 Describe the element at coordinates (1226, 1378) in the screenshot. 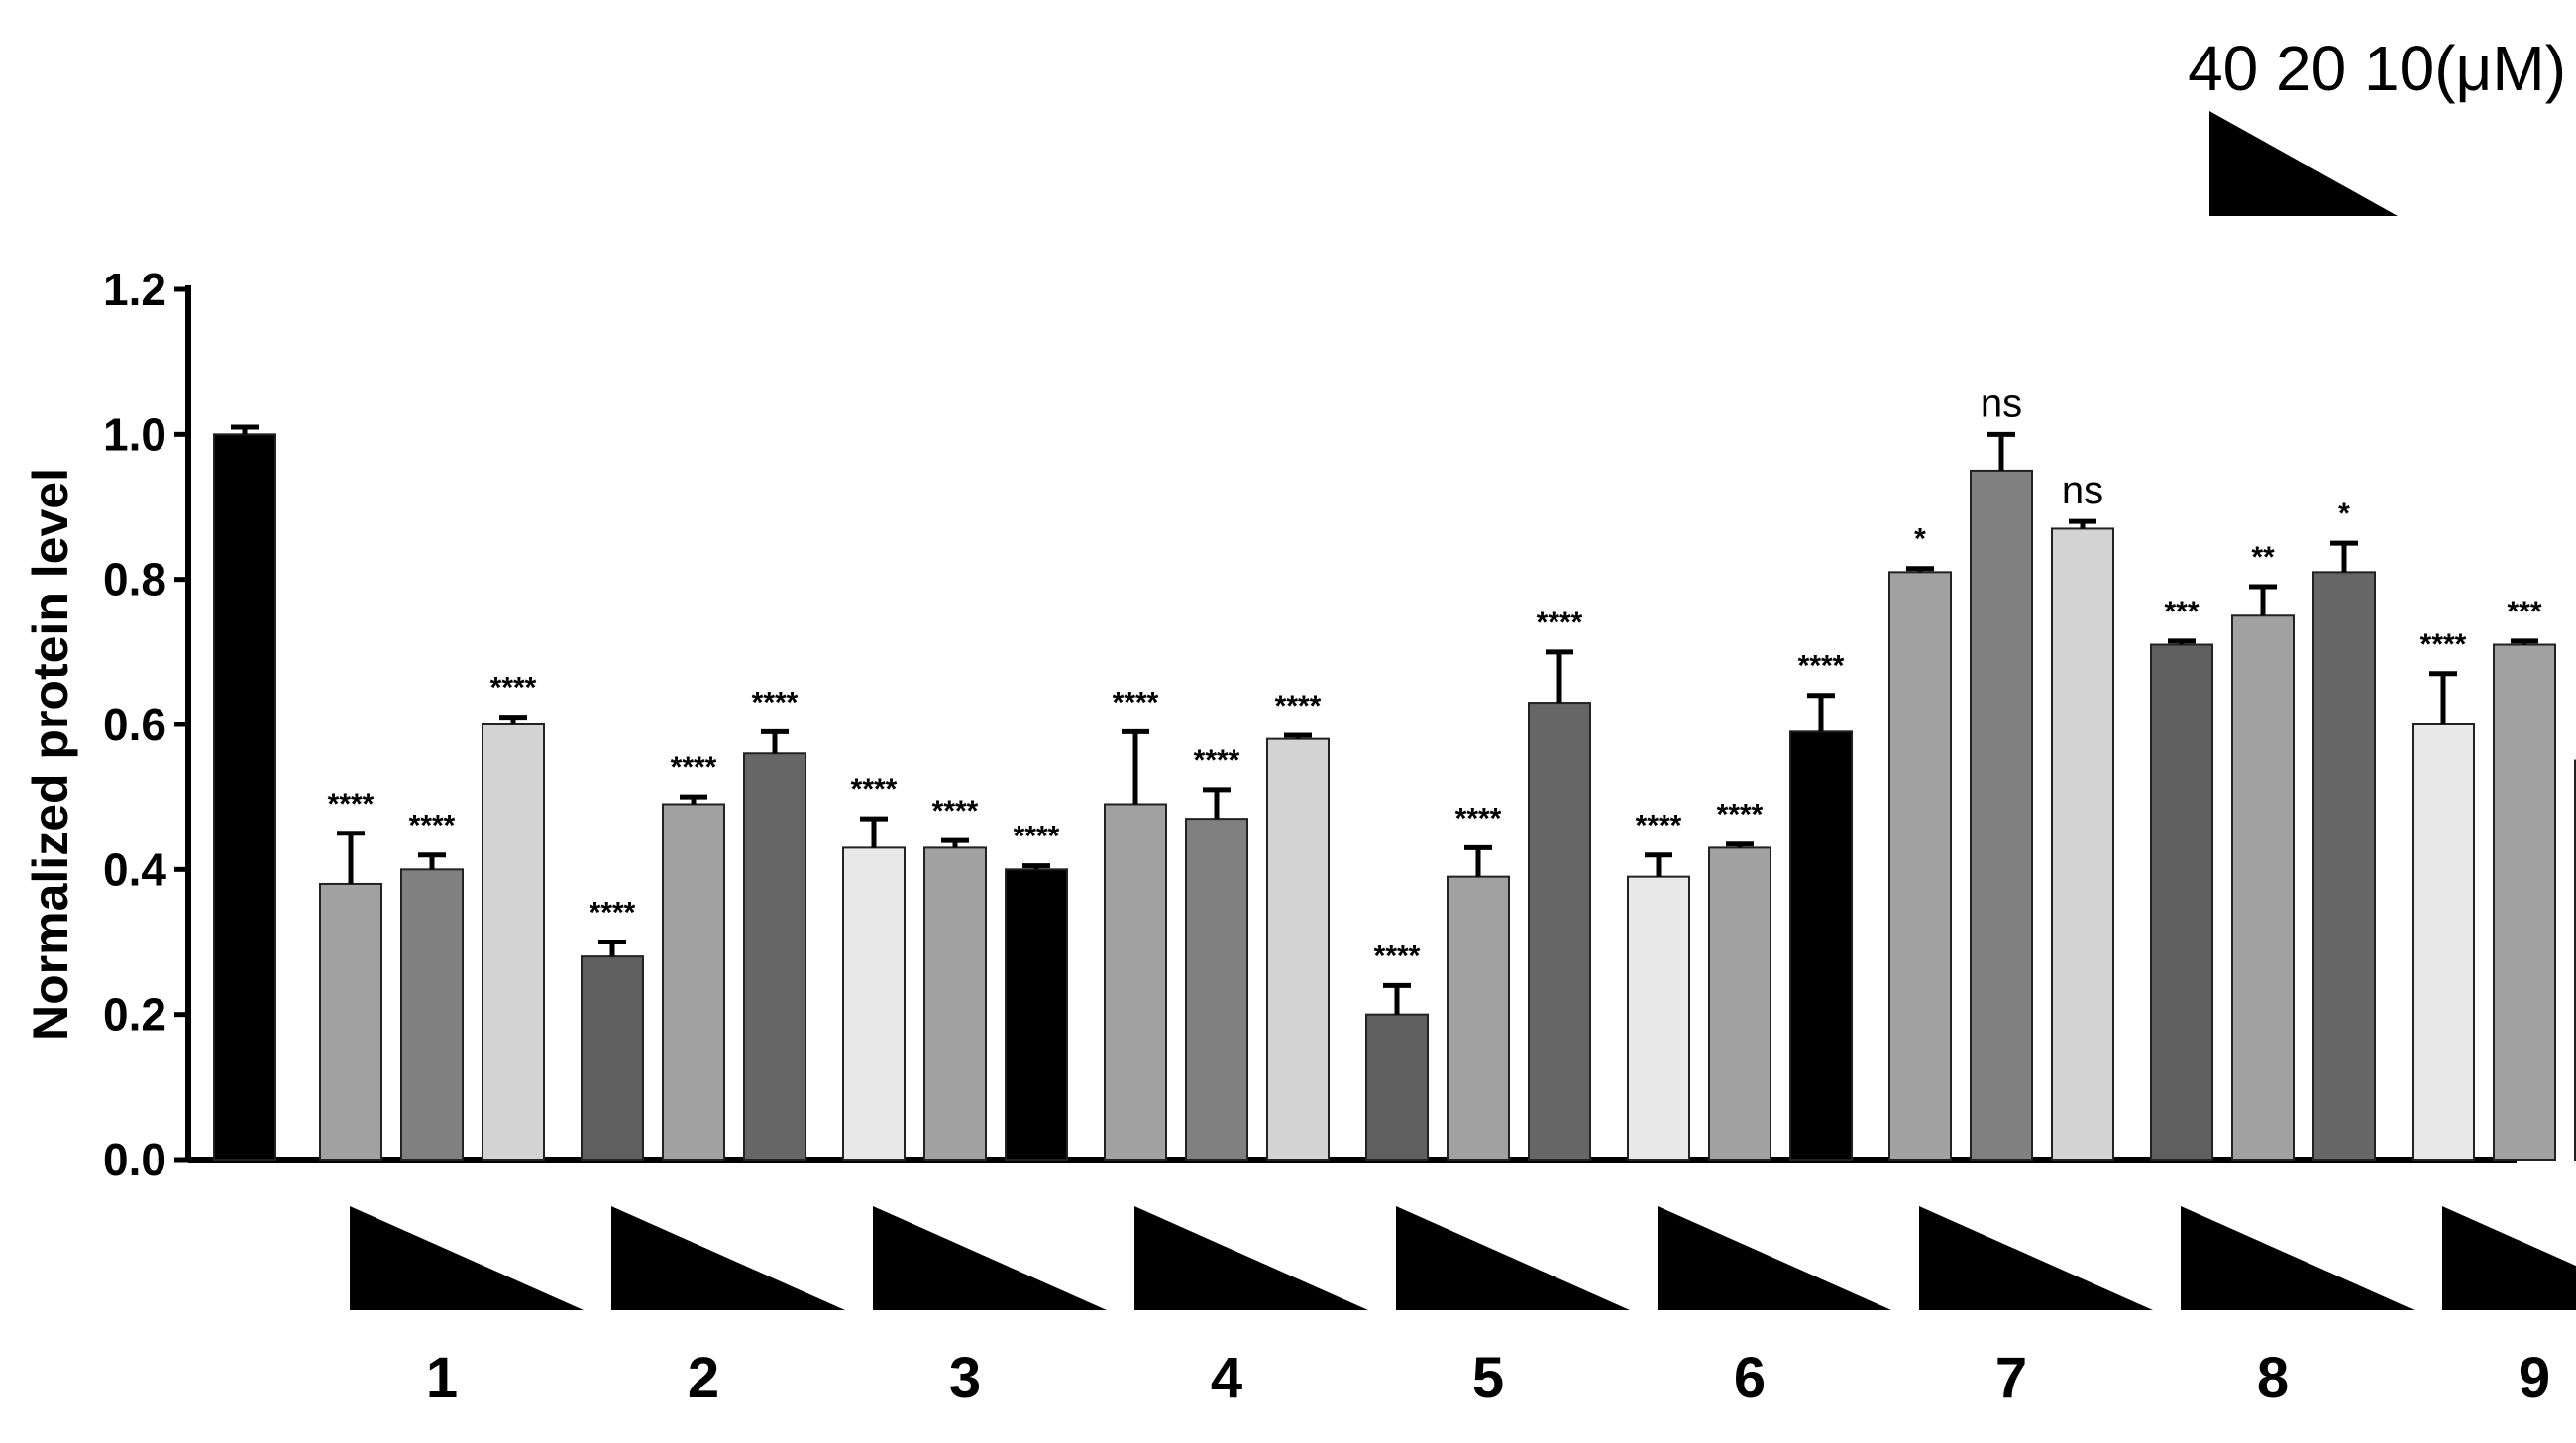

I see `group-label: 4` at that location.